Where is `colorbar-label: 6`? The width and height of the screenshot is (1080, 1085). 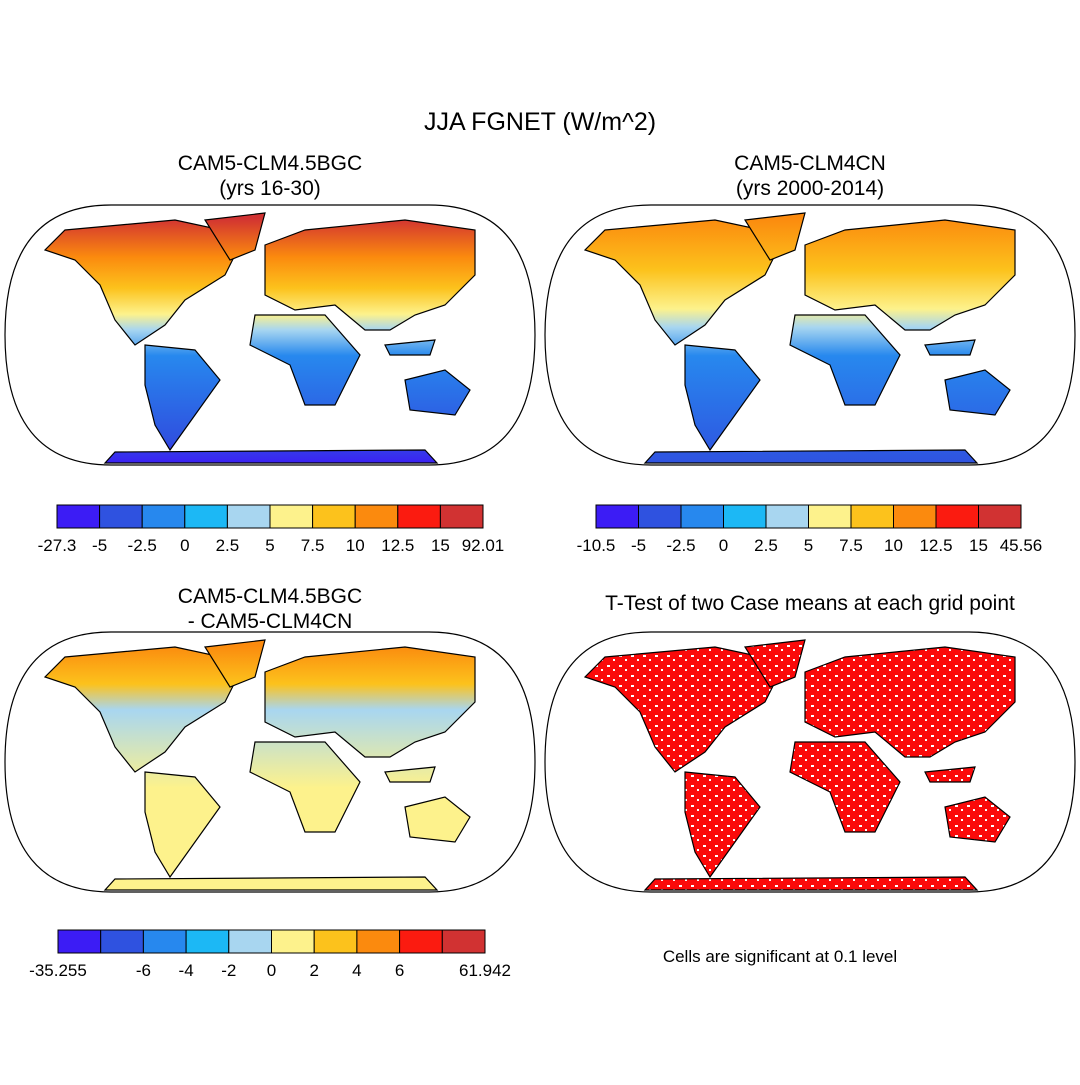
colorbar-label: 6 is located at coordinates (399, 970).